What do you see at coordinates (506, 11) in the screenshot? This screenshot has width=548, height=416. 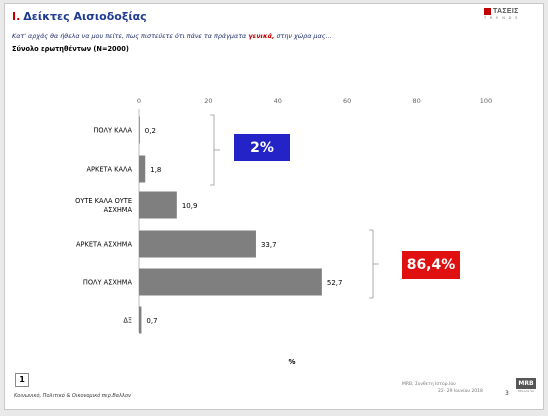 I see `logo-name: ΤΑΣΕΙΣ` at bounding box center [506, 11].